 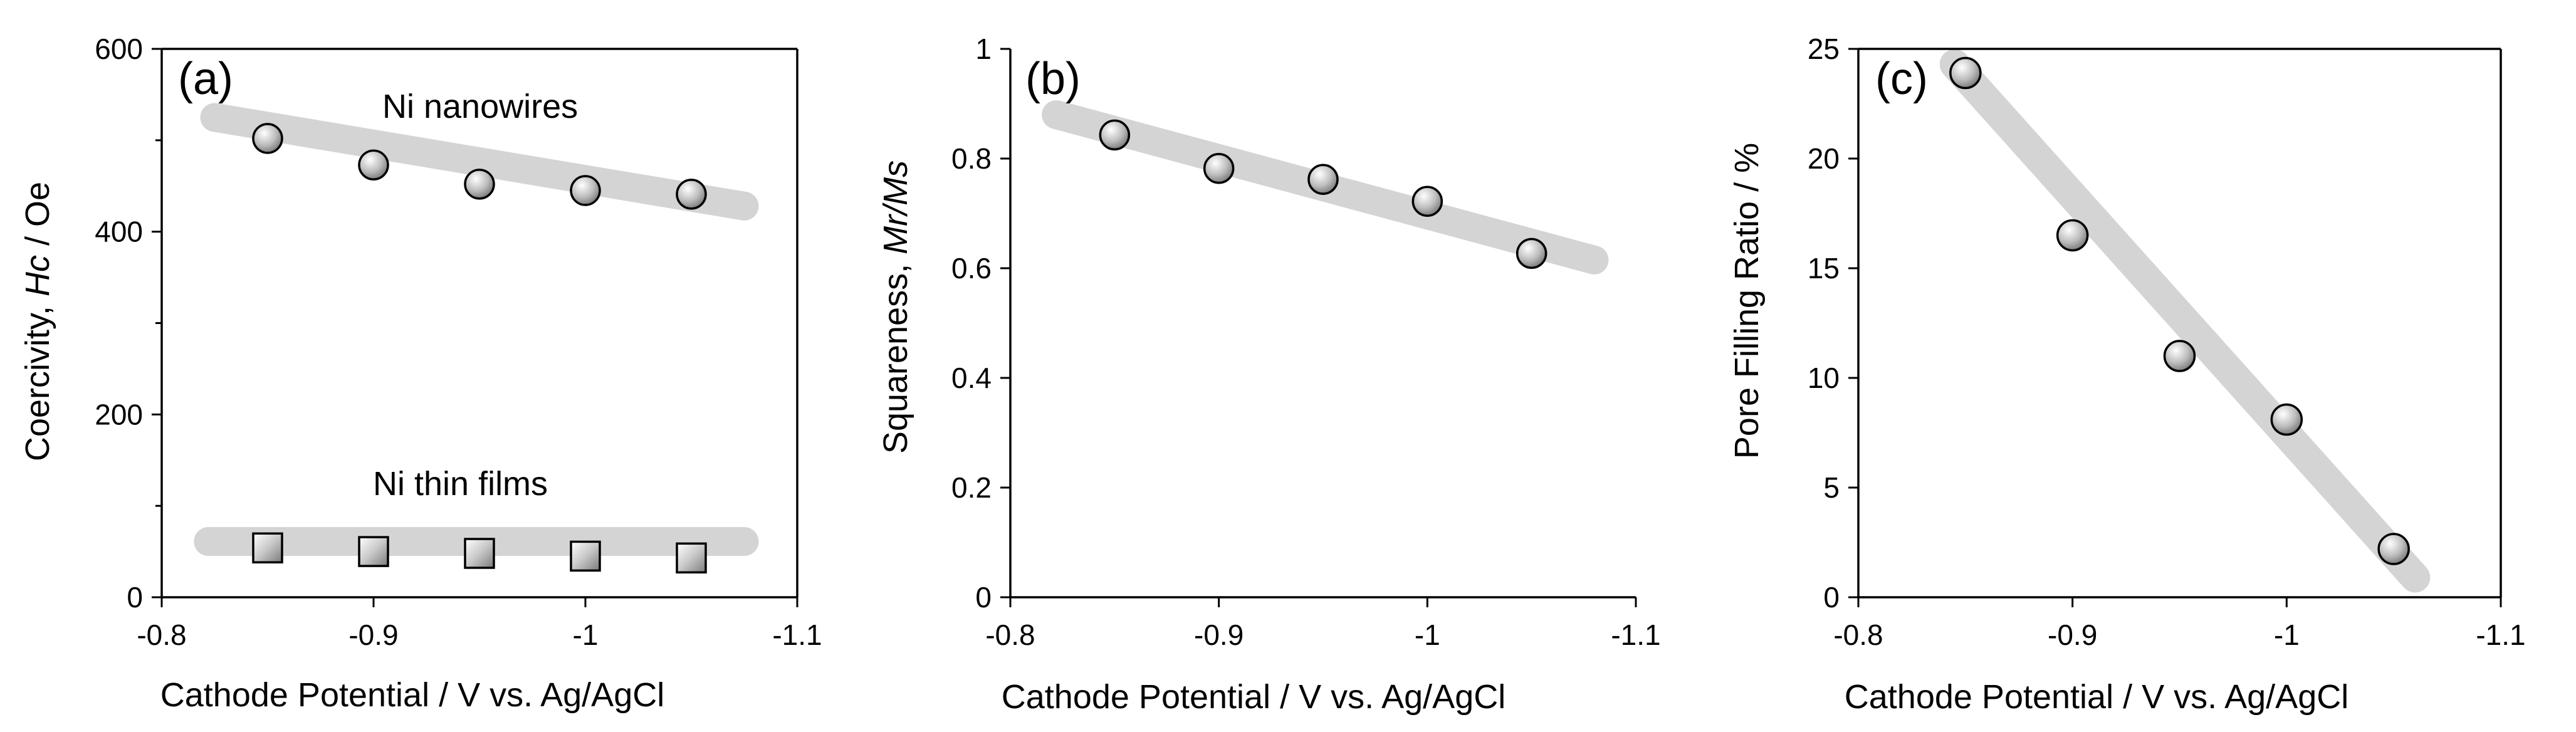 I want to click on panel-a-label: (a), so click(x=205, y=79).